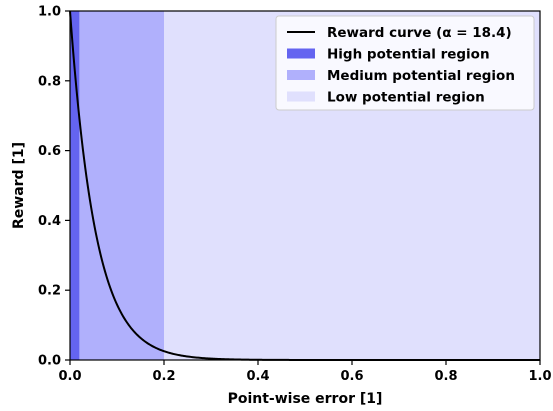 The image size is (553, 411). What do you see at coordinates (163, 376) in the screenshot?
I see `x-tick-label: 0.2` at bounding box center [163, 376].